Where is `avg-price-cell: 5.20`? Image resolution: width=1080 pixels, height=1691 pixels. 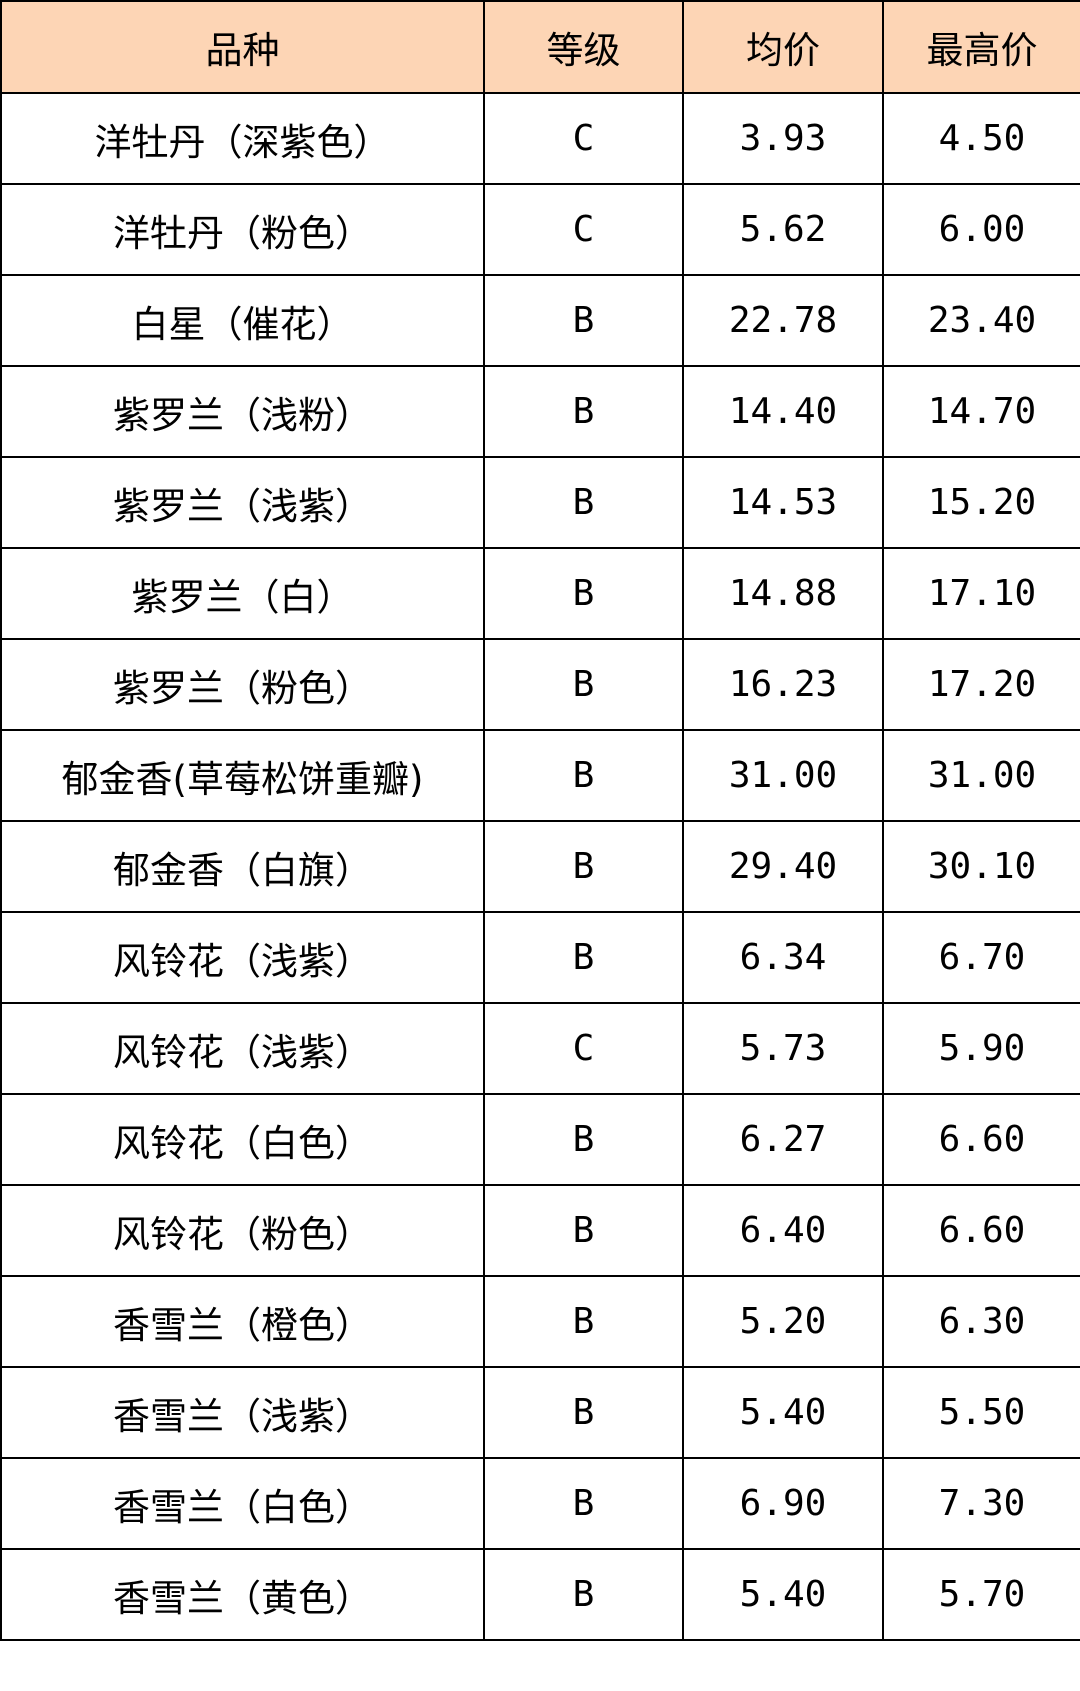
avg-price-cell: 5.20 is located at coordinates (783, 1321).